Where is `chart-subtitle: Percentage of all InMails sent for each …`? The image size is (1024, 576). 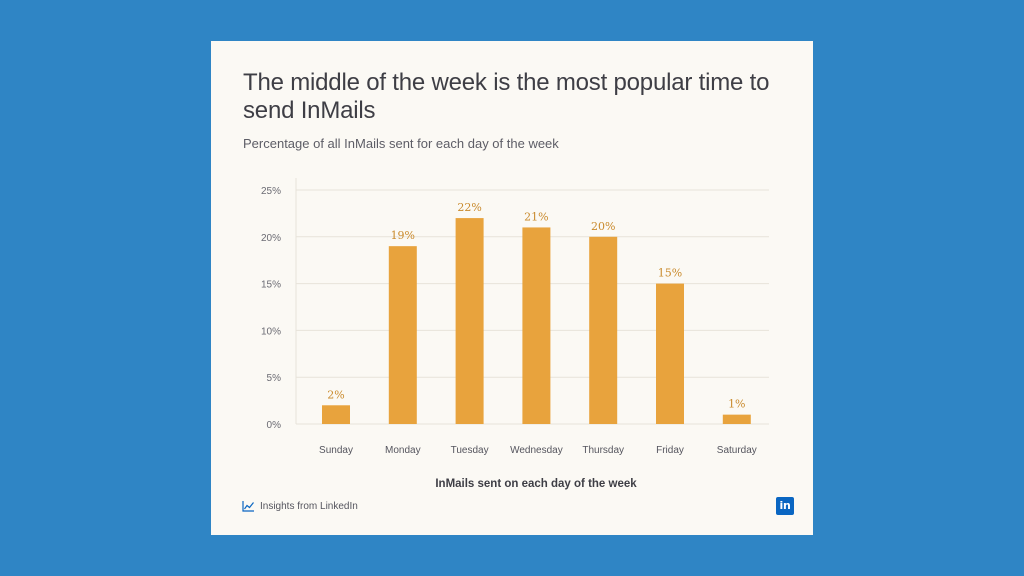 chart-subtitle: Percentage of all InMails sent for each … is located at coordinates (401, 143).